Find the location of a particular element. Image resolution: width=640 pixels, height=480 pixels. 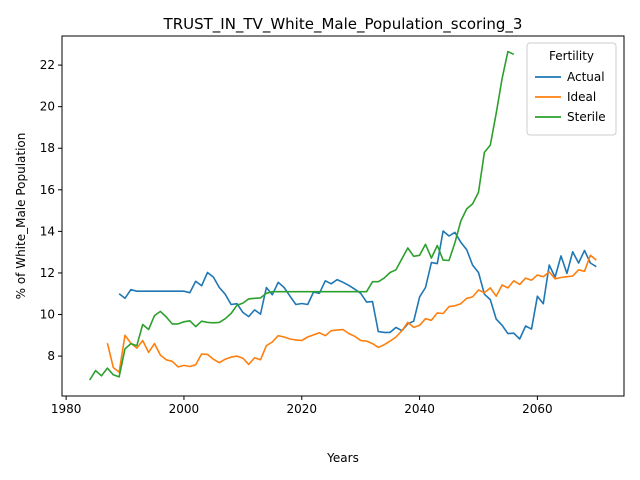

legend-label-sterile: Sterile is located at coordinates (586, 117).